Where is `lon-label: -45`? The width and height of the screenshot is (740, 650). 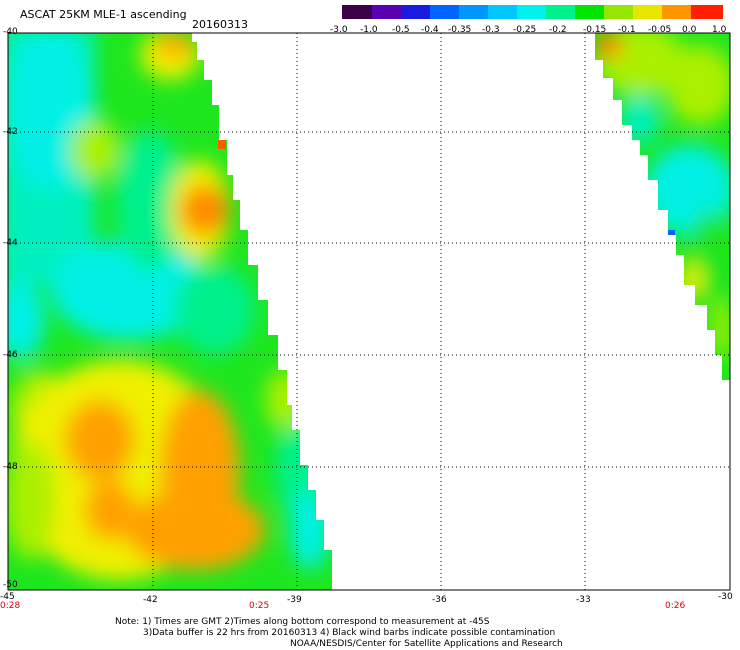 lon-label: -45 is located at coordinates (7, 597).